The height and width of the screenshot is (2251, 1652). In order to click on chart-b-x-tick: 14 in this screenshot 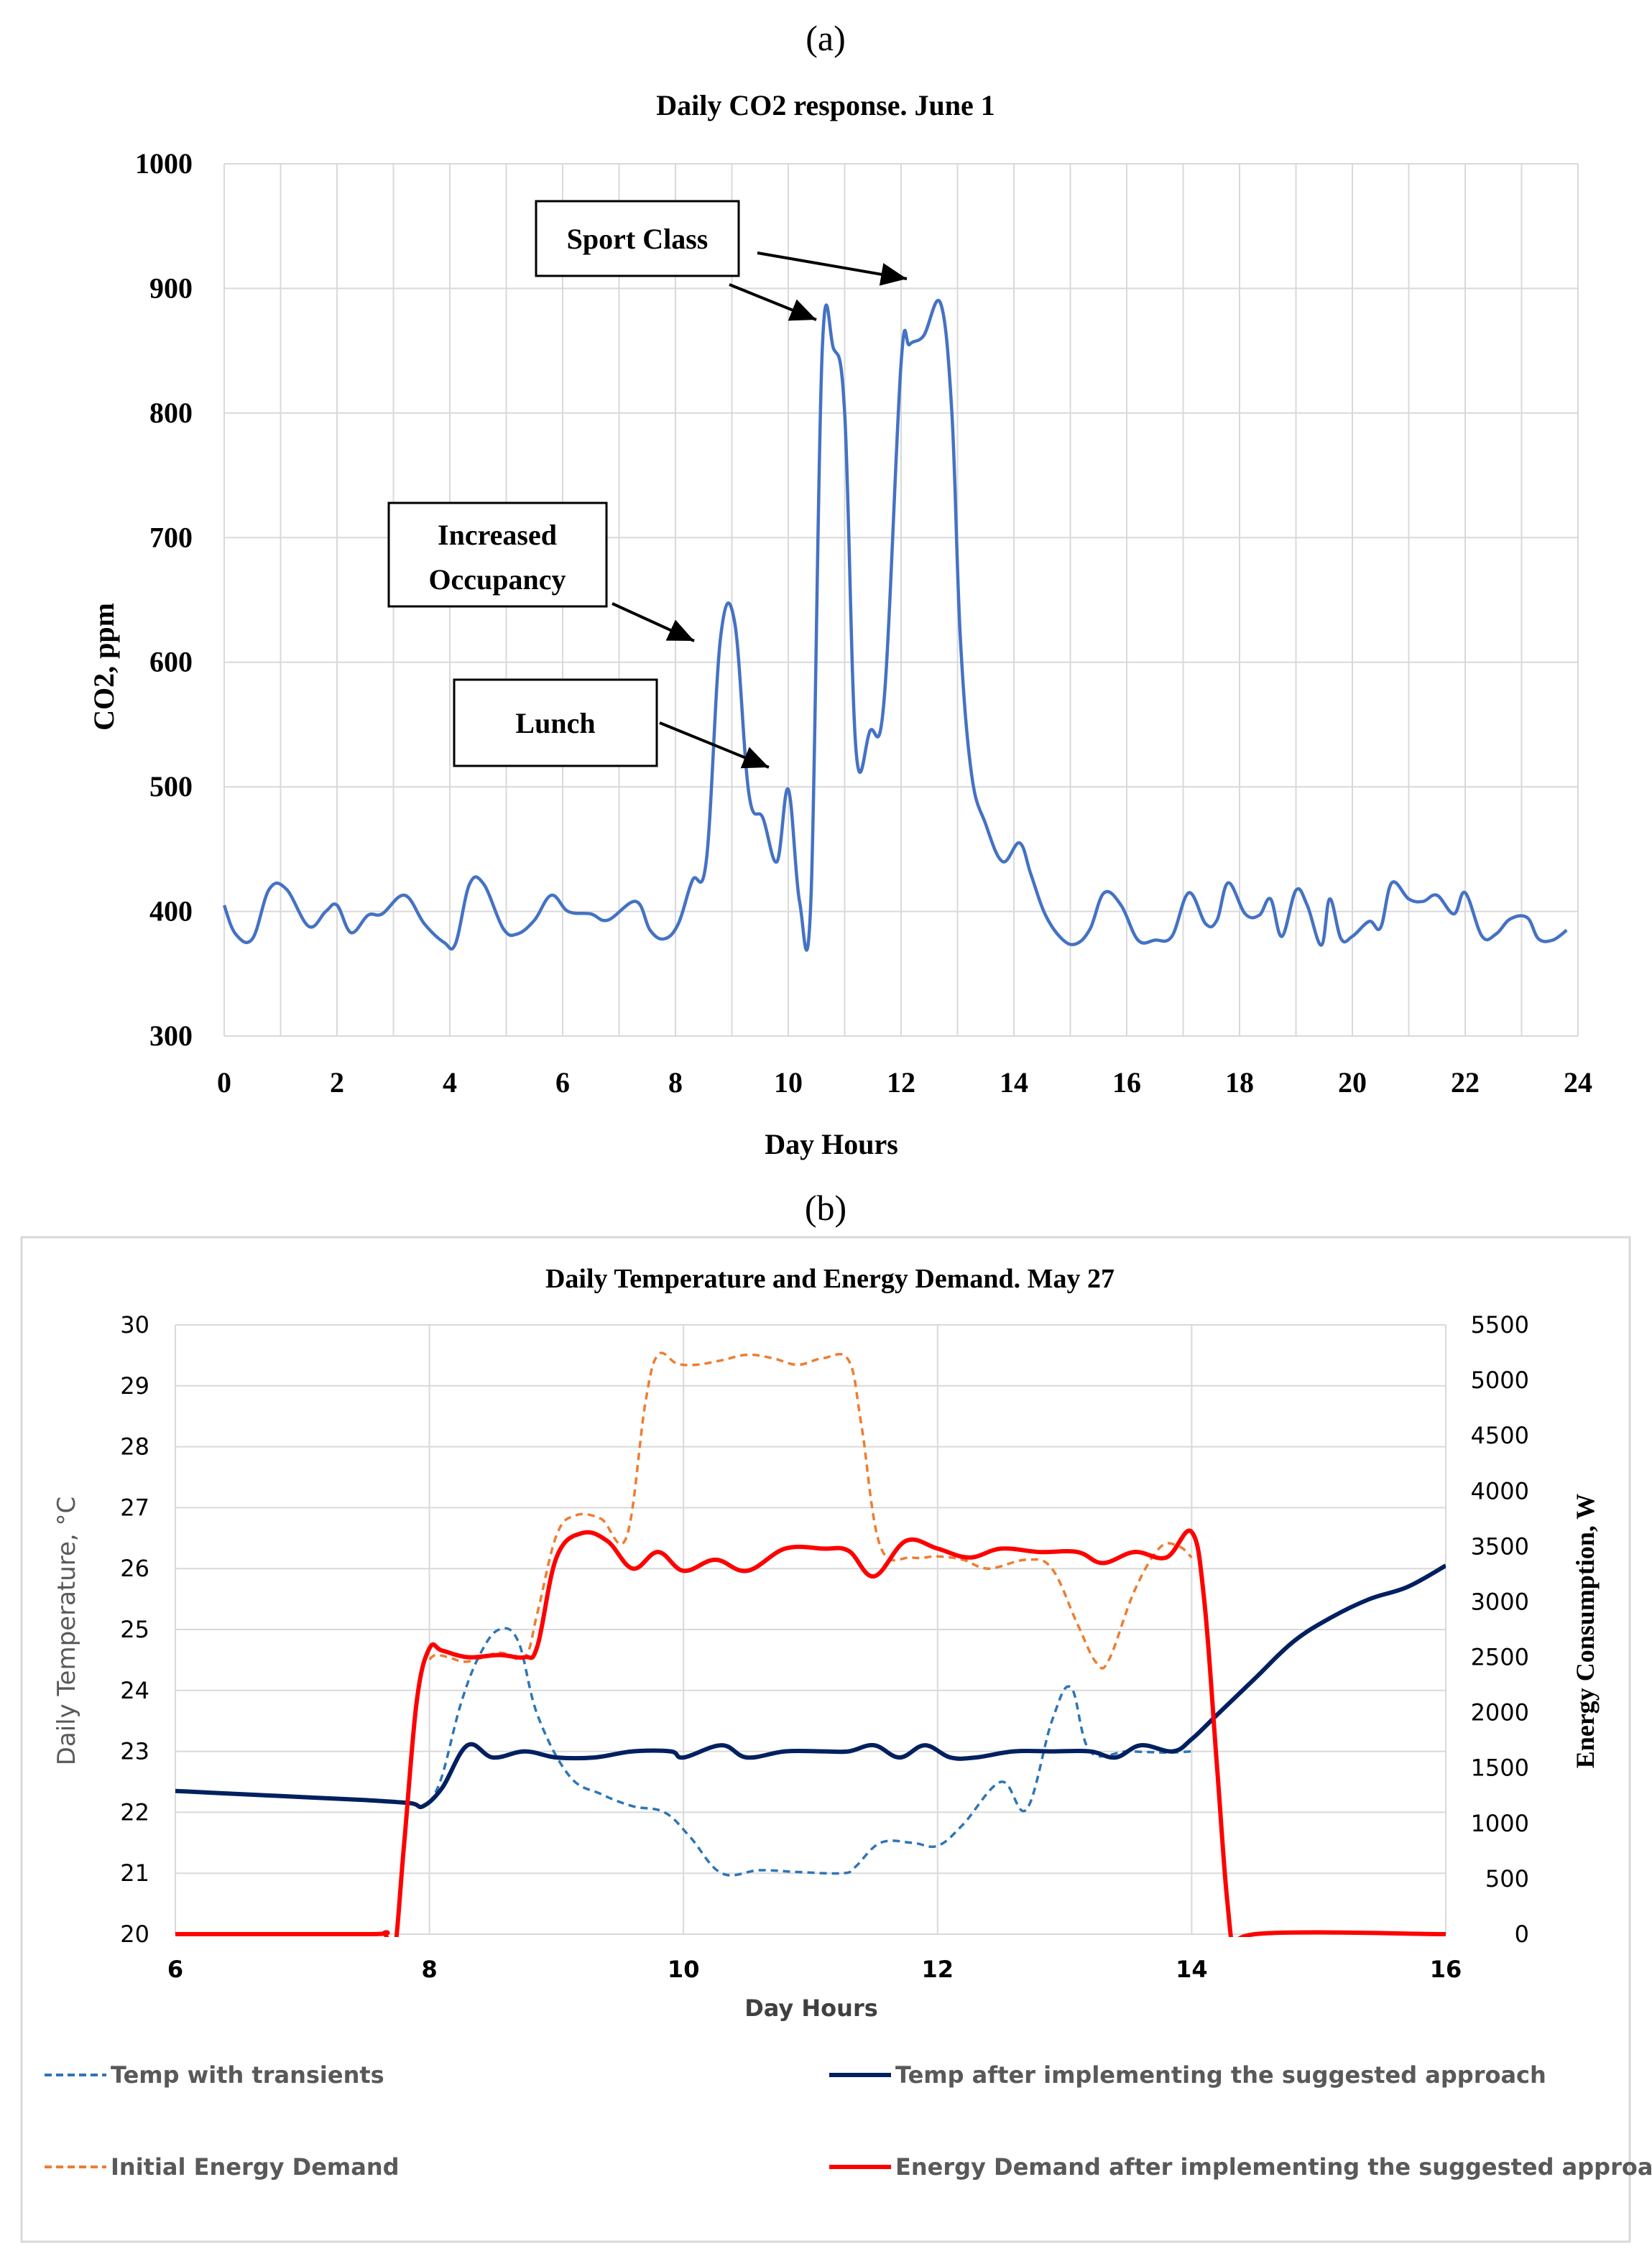, I will do `click(1192, 1969)`.